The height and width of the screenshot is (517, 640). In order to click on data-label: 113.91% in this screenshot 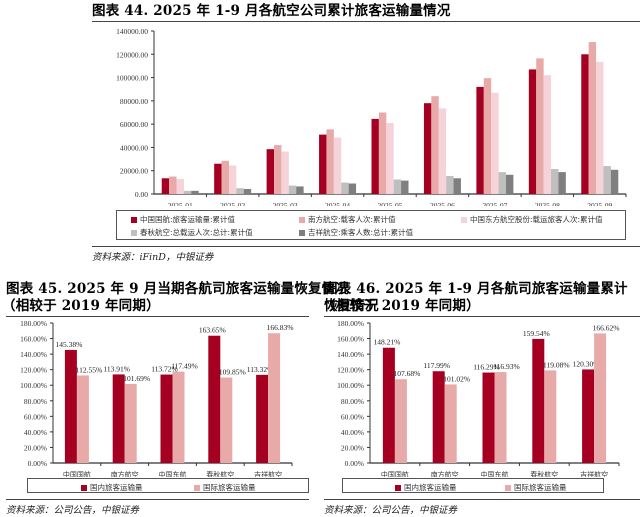, I will do `click(116, 368)`.